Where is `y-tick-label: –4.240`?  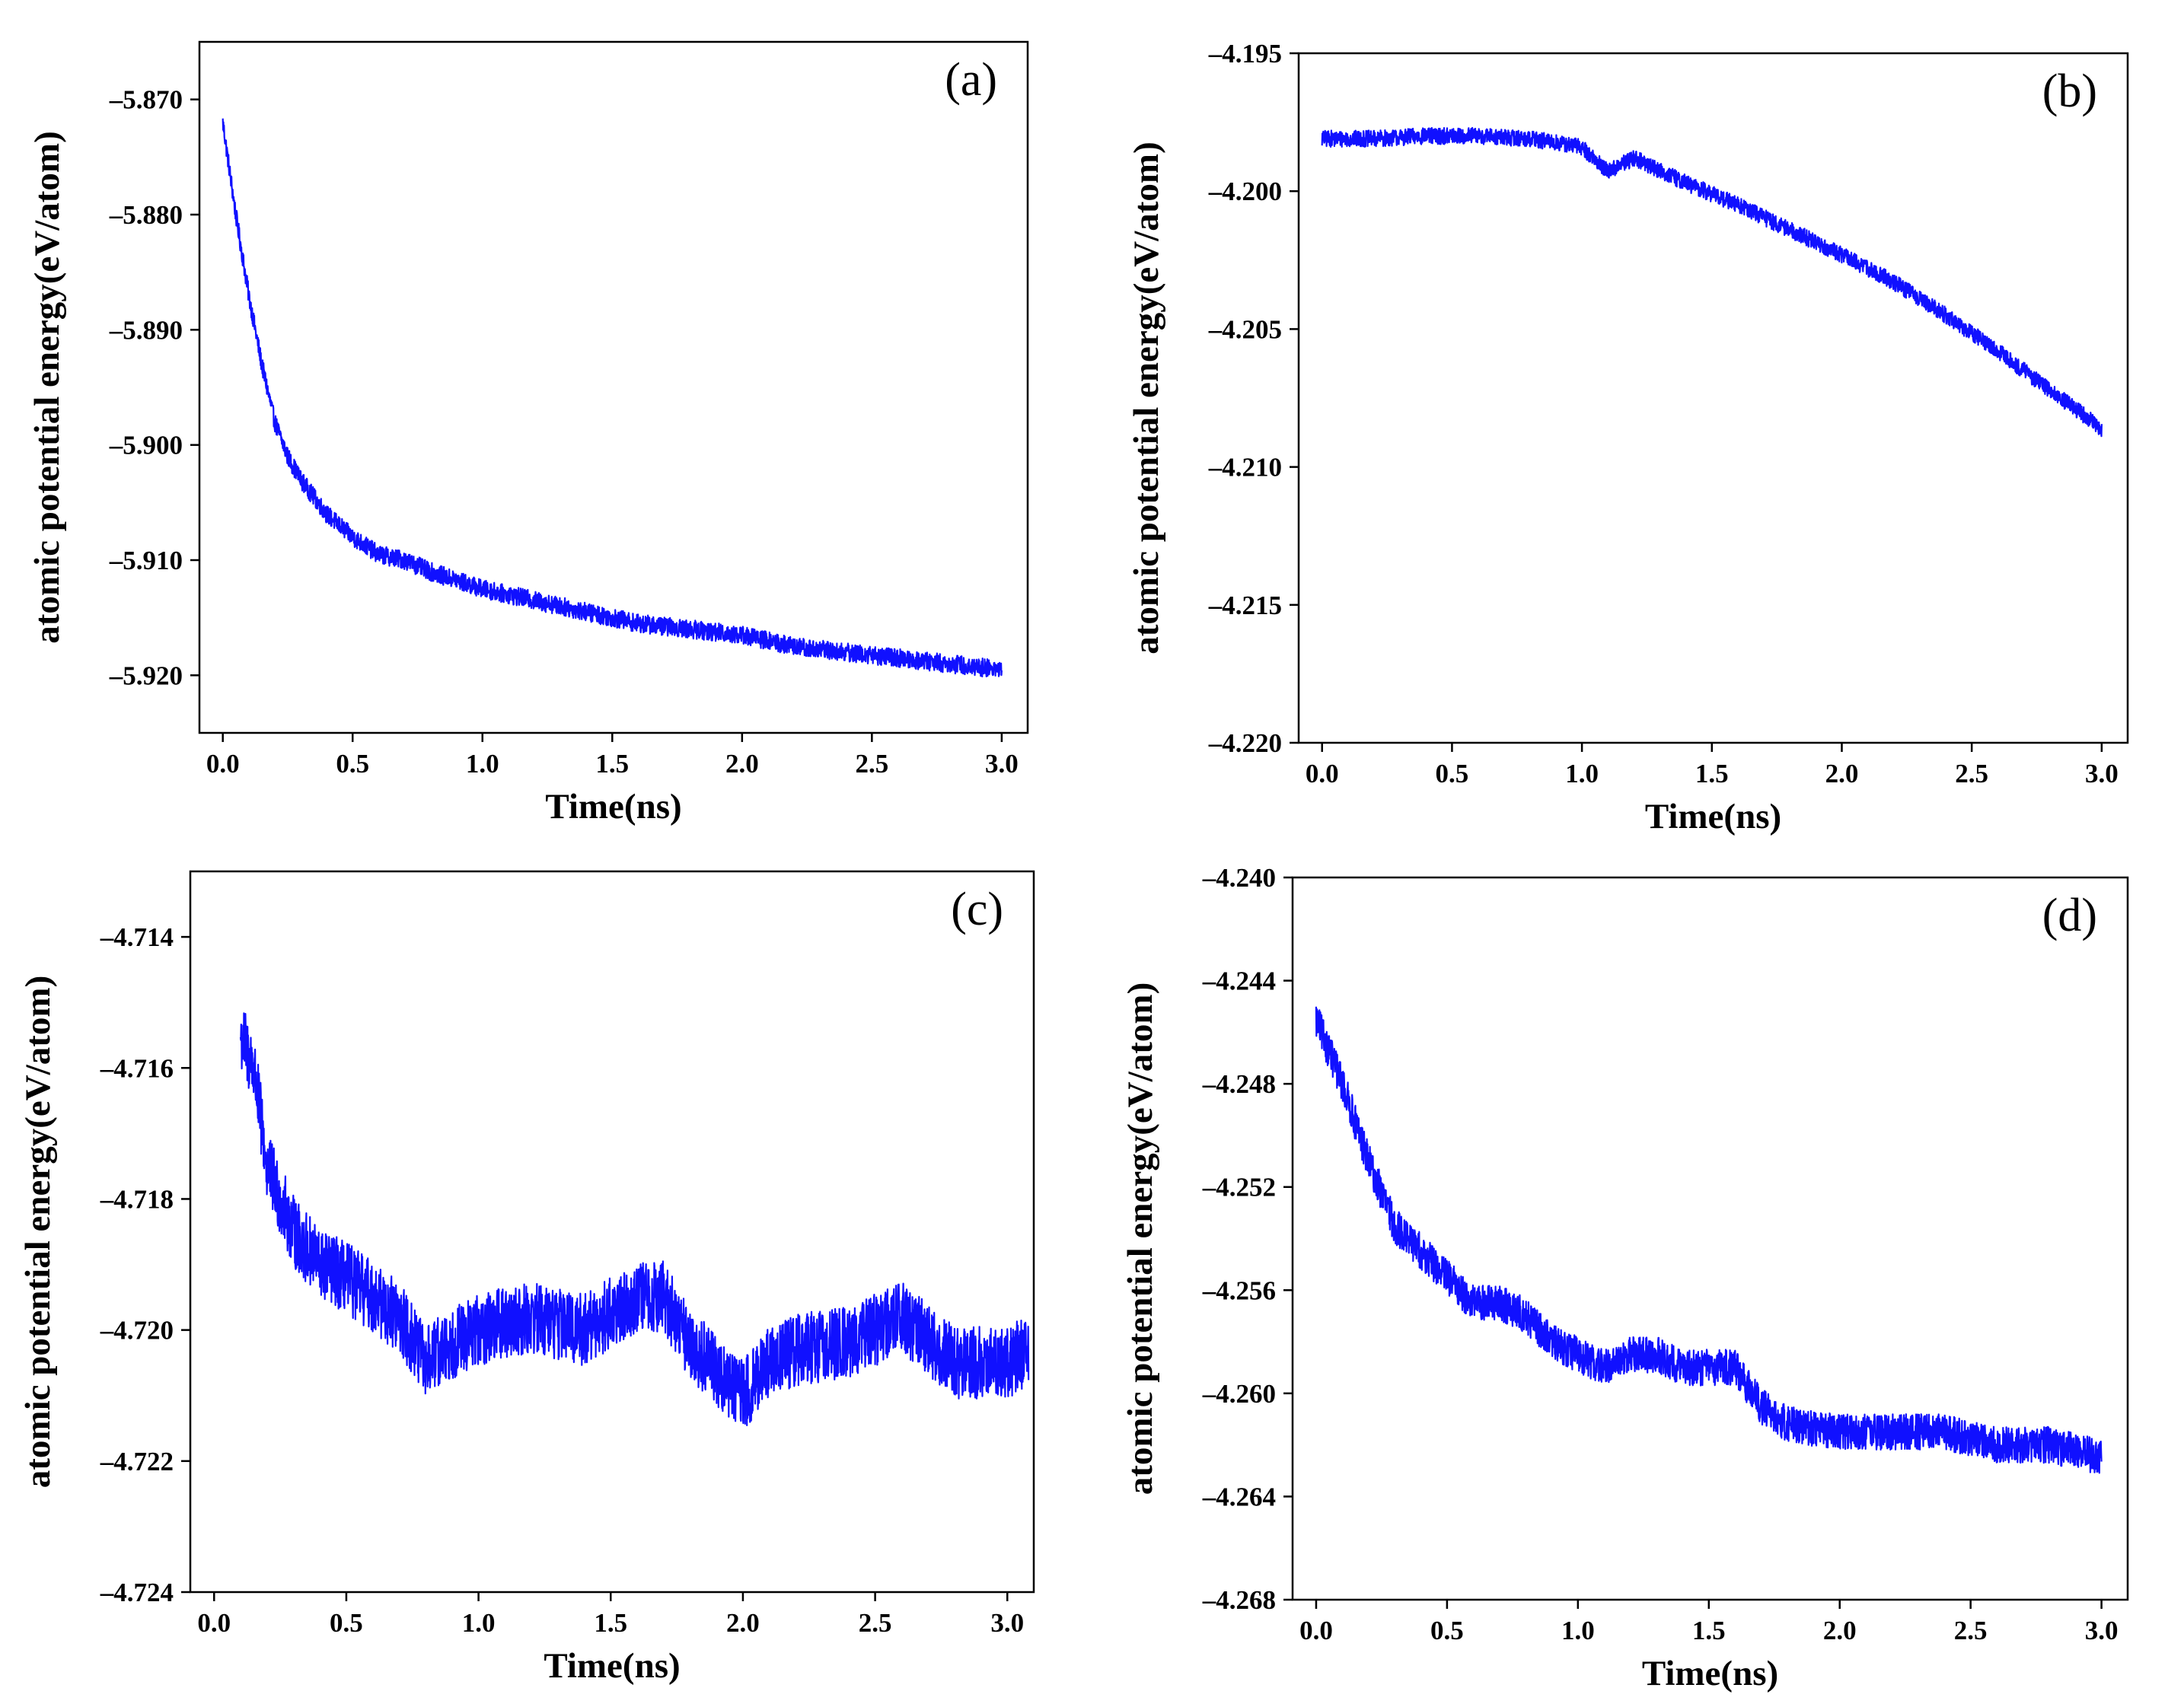 y-tick-label: –4.240 is located at coordinates (1239, 878).